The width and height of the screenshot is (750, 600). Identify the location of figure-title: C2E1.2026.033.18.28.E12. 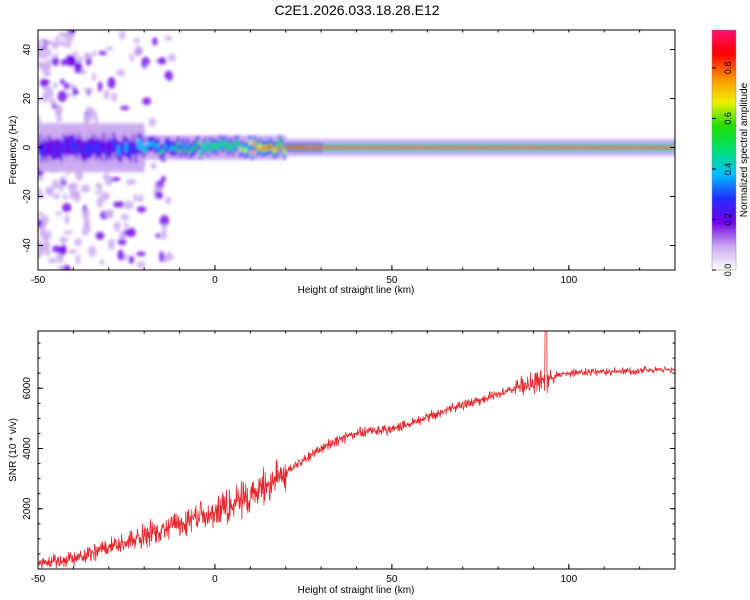
(356, 10).